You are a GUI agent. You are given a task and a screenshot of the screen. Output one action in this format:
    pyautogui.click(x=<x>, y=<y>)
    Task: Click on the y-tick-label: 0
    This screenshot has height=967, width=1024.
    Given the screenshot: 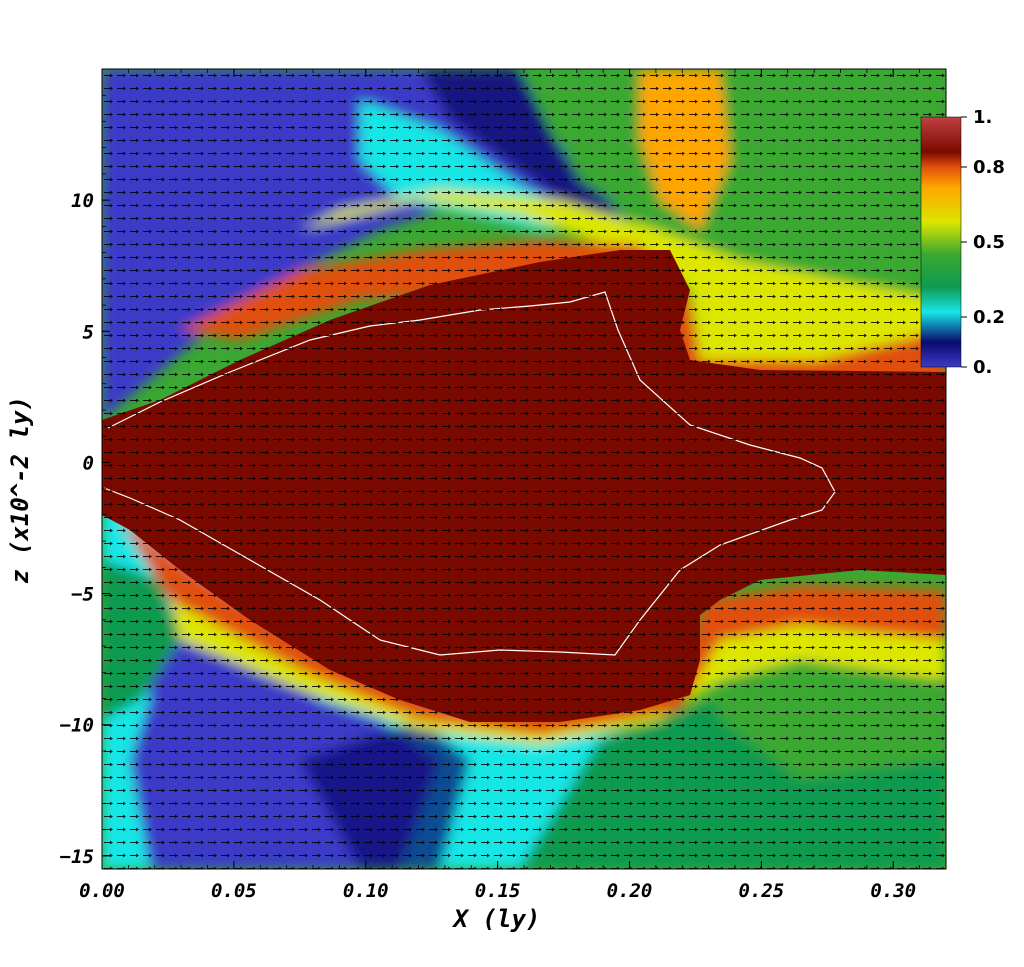 What is the action you would take?
    pyautogui.click(x=88, y=463)
    